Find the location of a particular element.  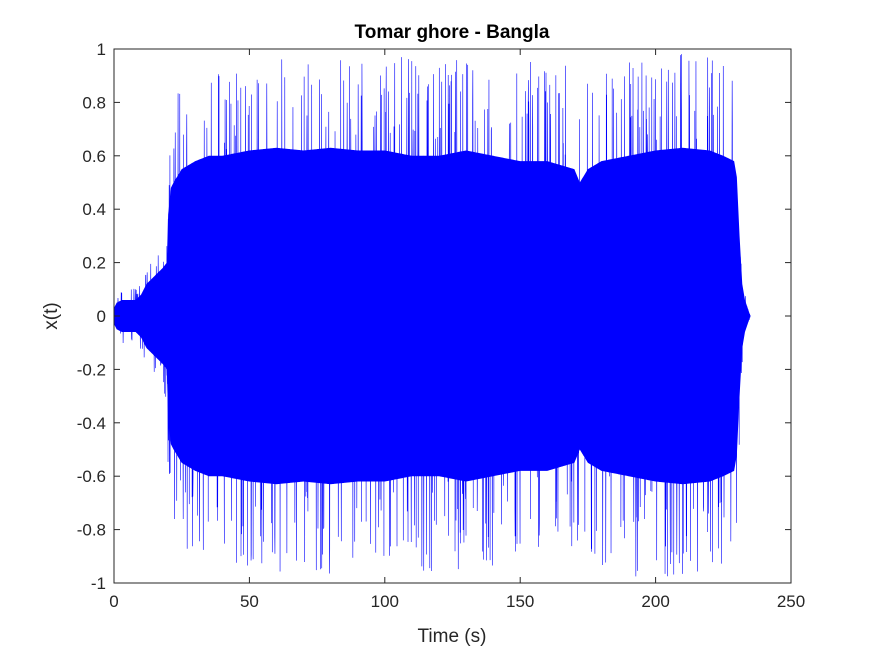

x-tick-label: 200 is located at coordinates (655, 601).